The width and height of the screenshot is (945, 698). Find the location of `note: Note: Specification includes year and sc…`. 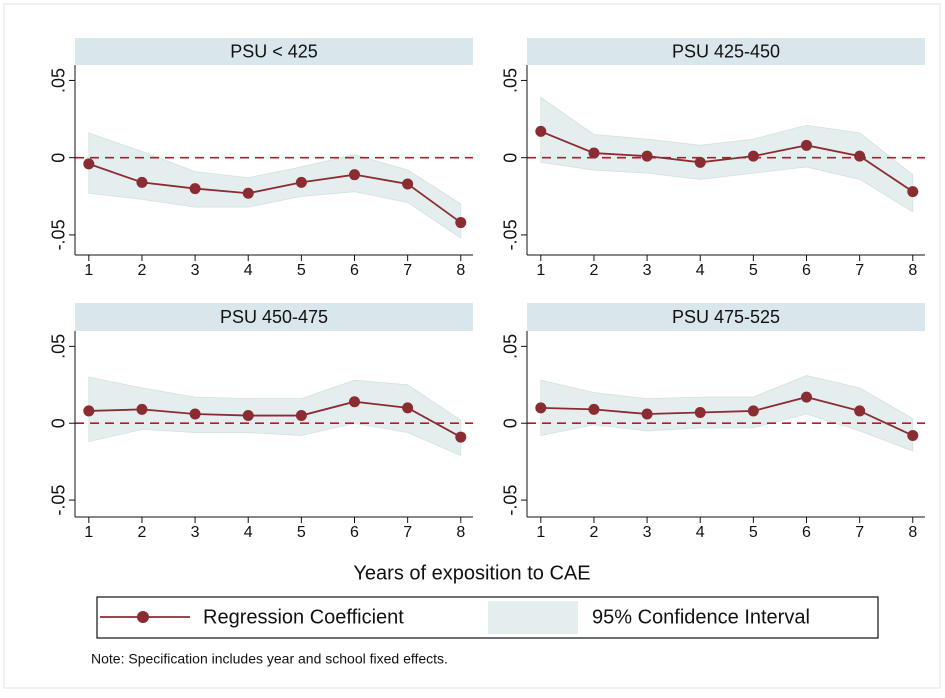

note: Note: Specification includes year and sc… is located at coordinates (269, 659).